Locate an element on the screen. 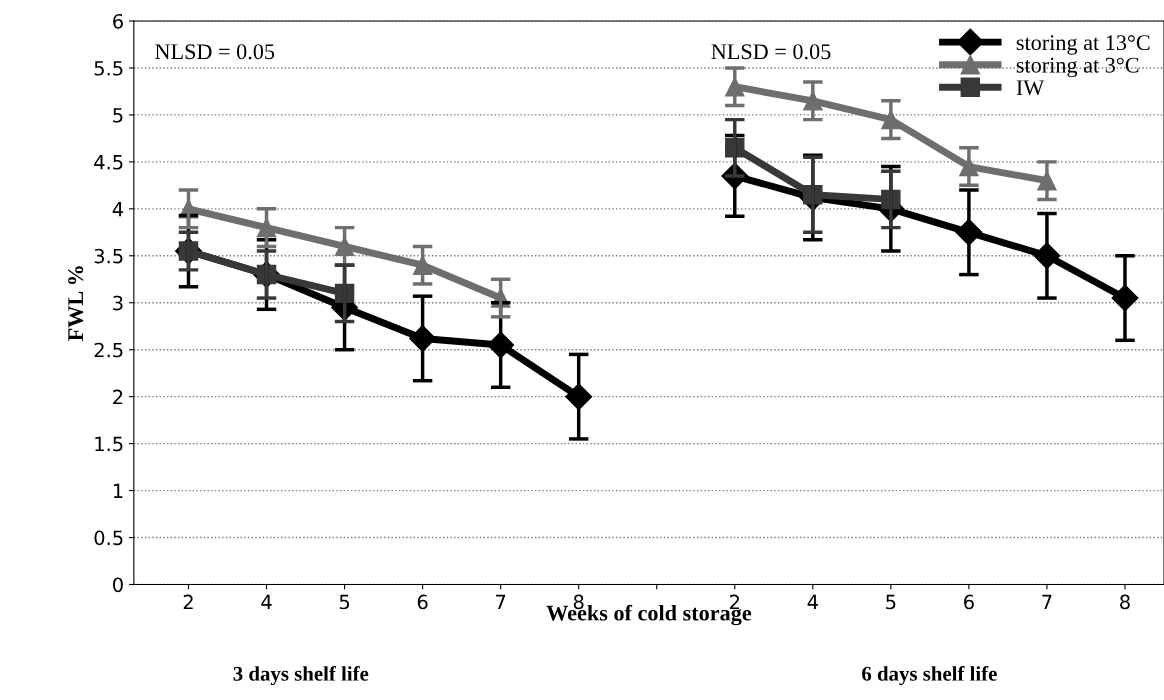 This screenshot has height=700, width=1164. y-tick-label: 2.5 is located at coordinates (108, 350).